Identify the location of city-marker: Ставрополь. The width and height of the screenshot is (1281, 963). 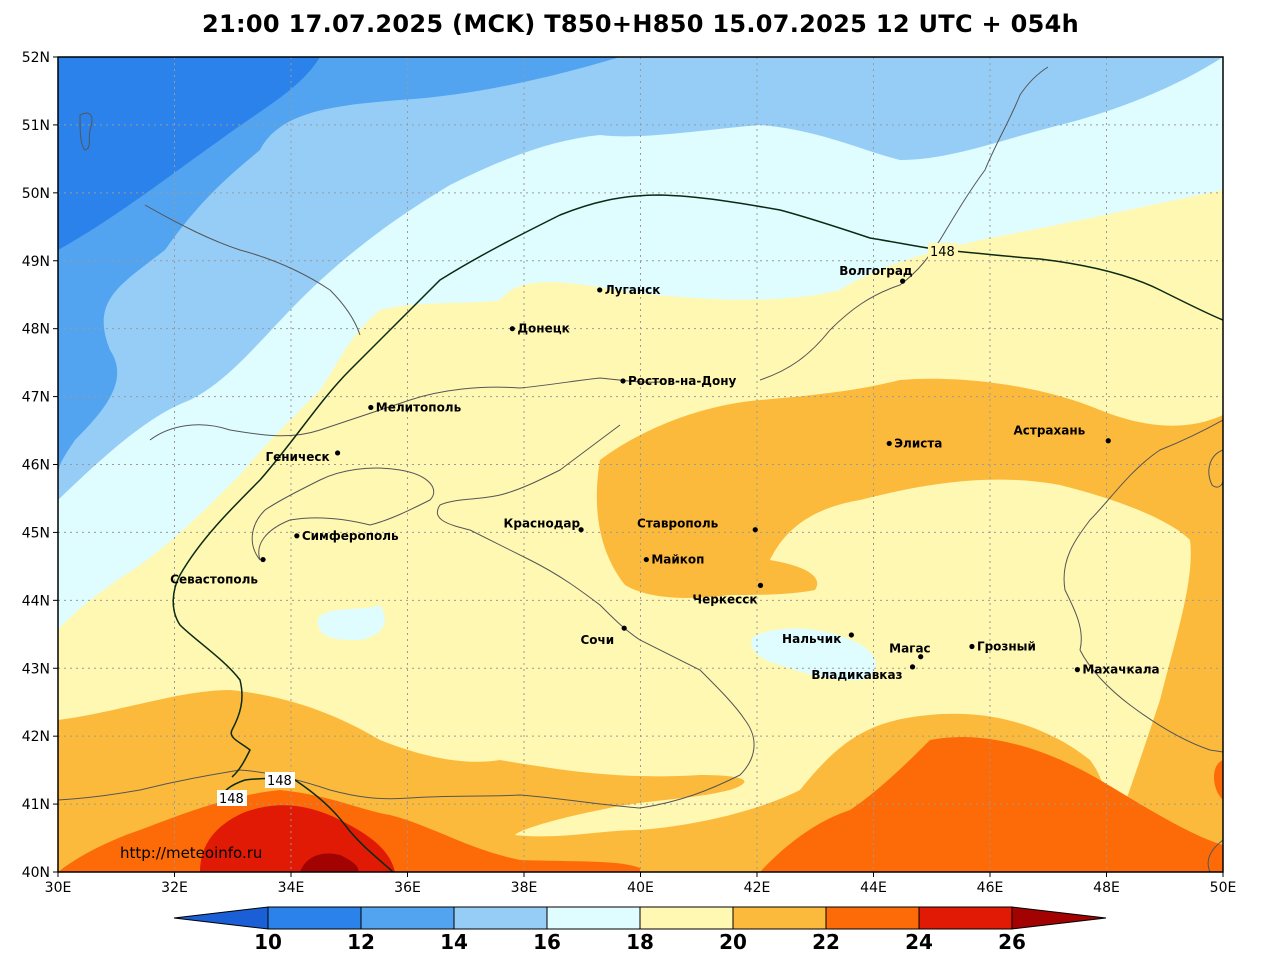
(697, 525).